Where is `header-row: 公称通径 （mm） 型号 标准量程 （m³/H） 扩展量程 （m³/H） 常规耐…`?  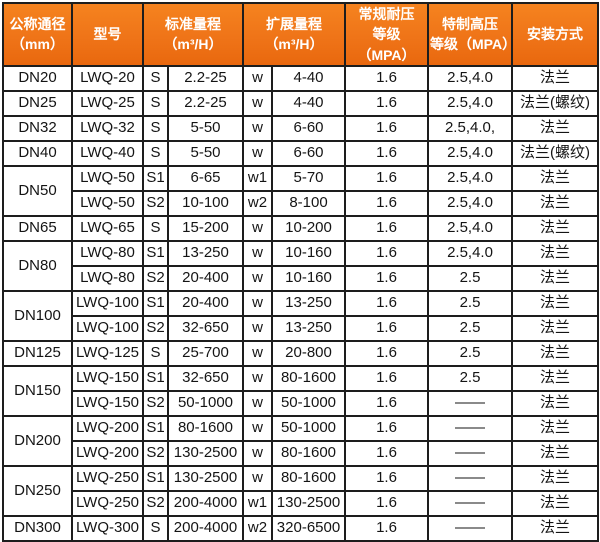 header-row: 公称通径 （mm） 型号 标准量程 （m³/H） 扩展量程 （m³/H） 常规耐… is located at coordinates (300, 34).